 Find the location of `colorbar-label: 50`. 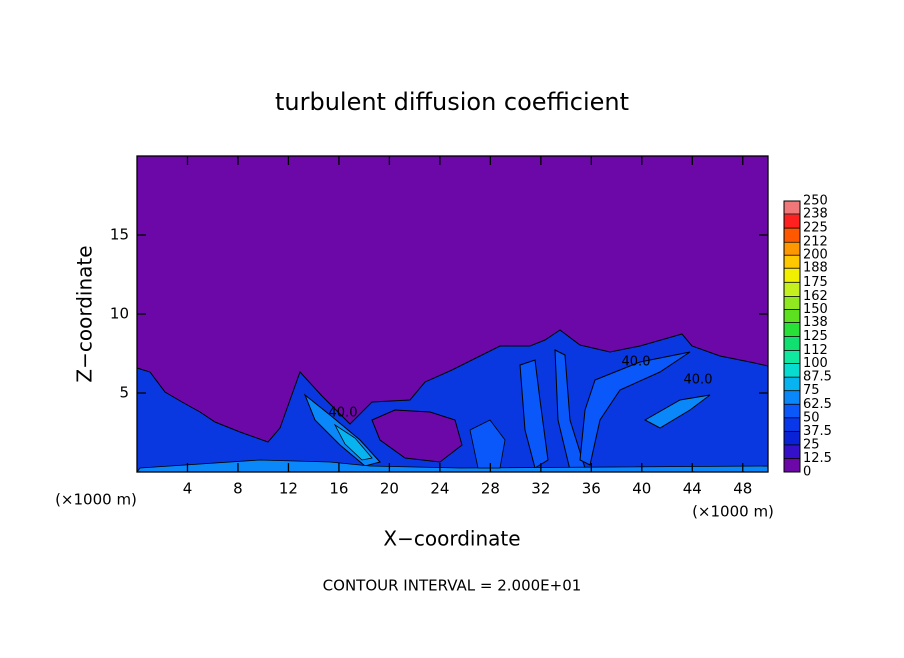

colorbar-label: 50 is located at coordinates (811, 417).